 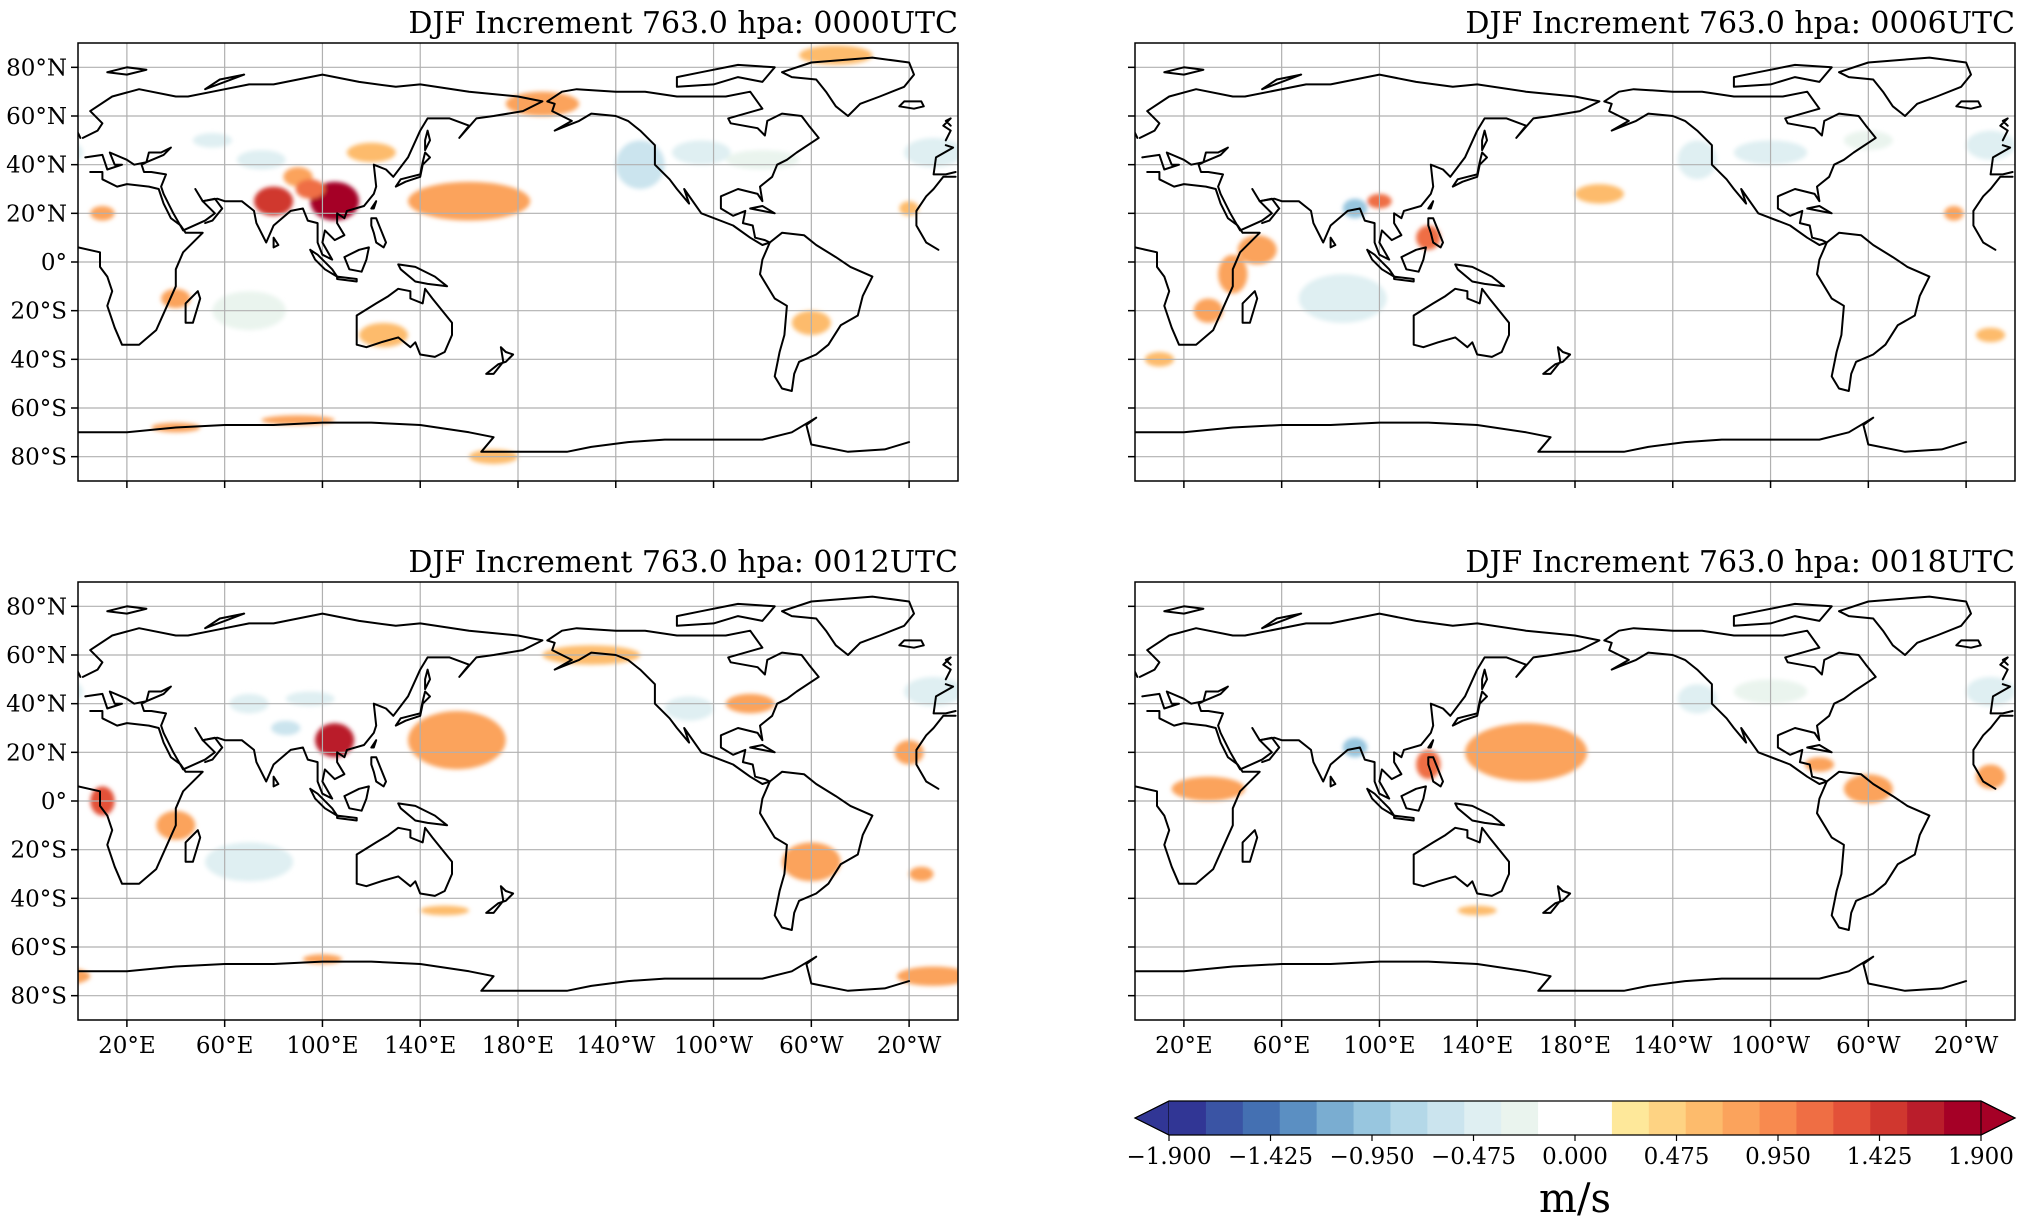 I want to click on colorbar-extend-low, so click(x=1151, y=1118).